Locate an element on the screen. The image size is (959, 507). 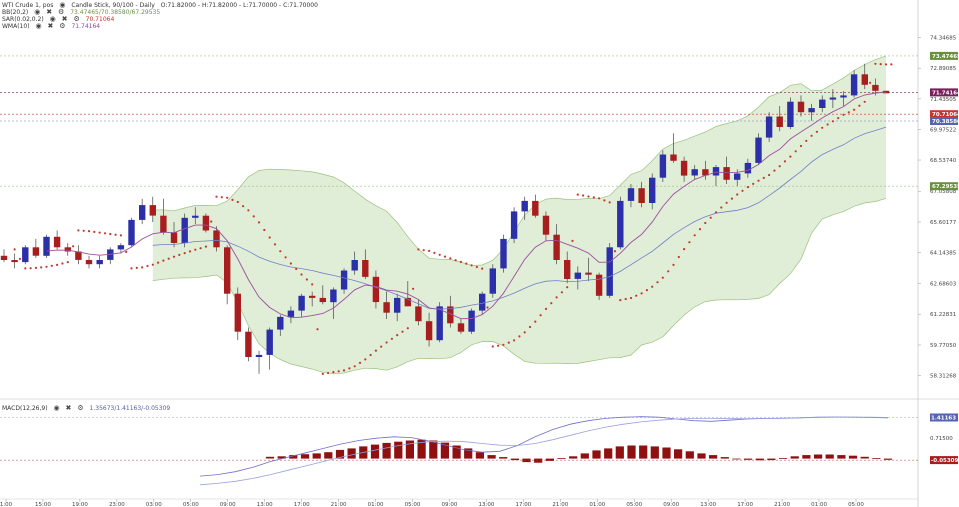
legend-macd-label: MACD(12,26,9) is located at coordinates (25, 408).